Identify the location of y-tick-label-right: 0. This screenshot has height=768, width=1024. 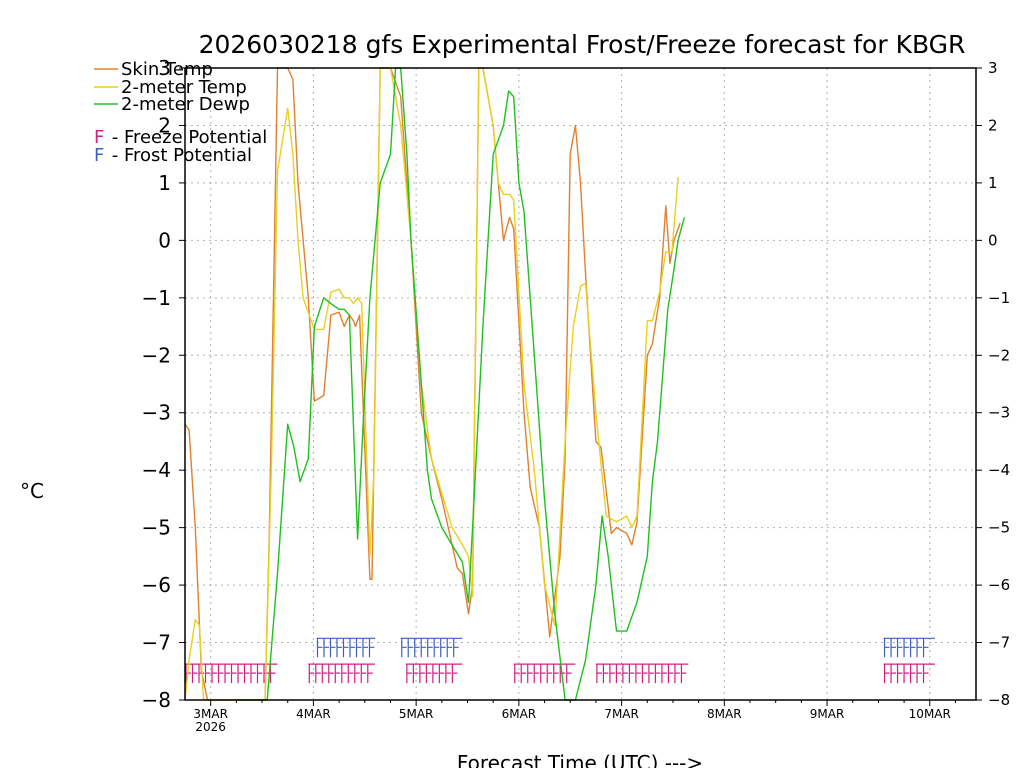
(993, 240).